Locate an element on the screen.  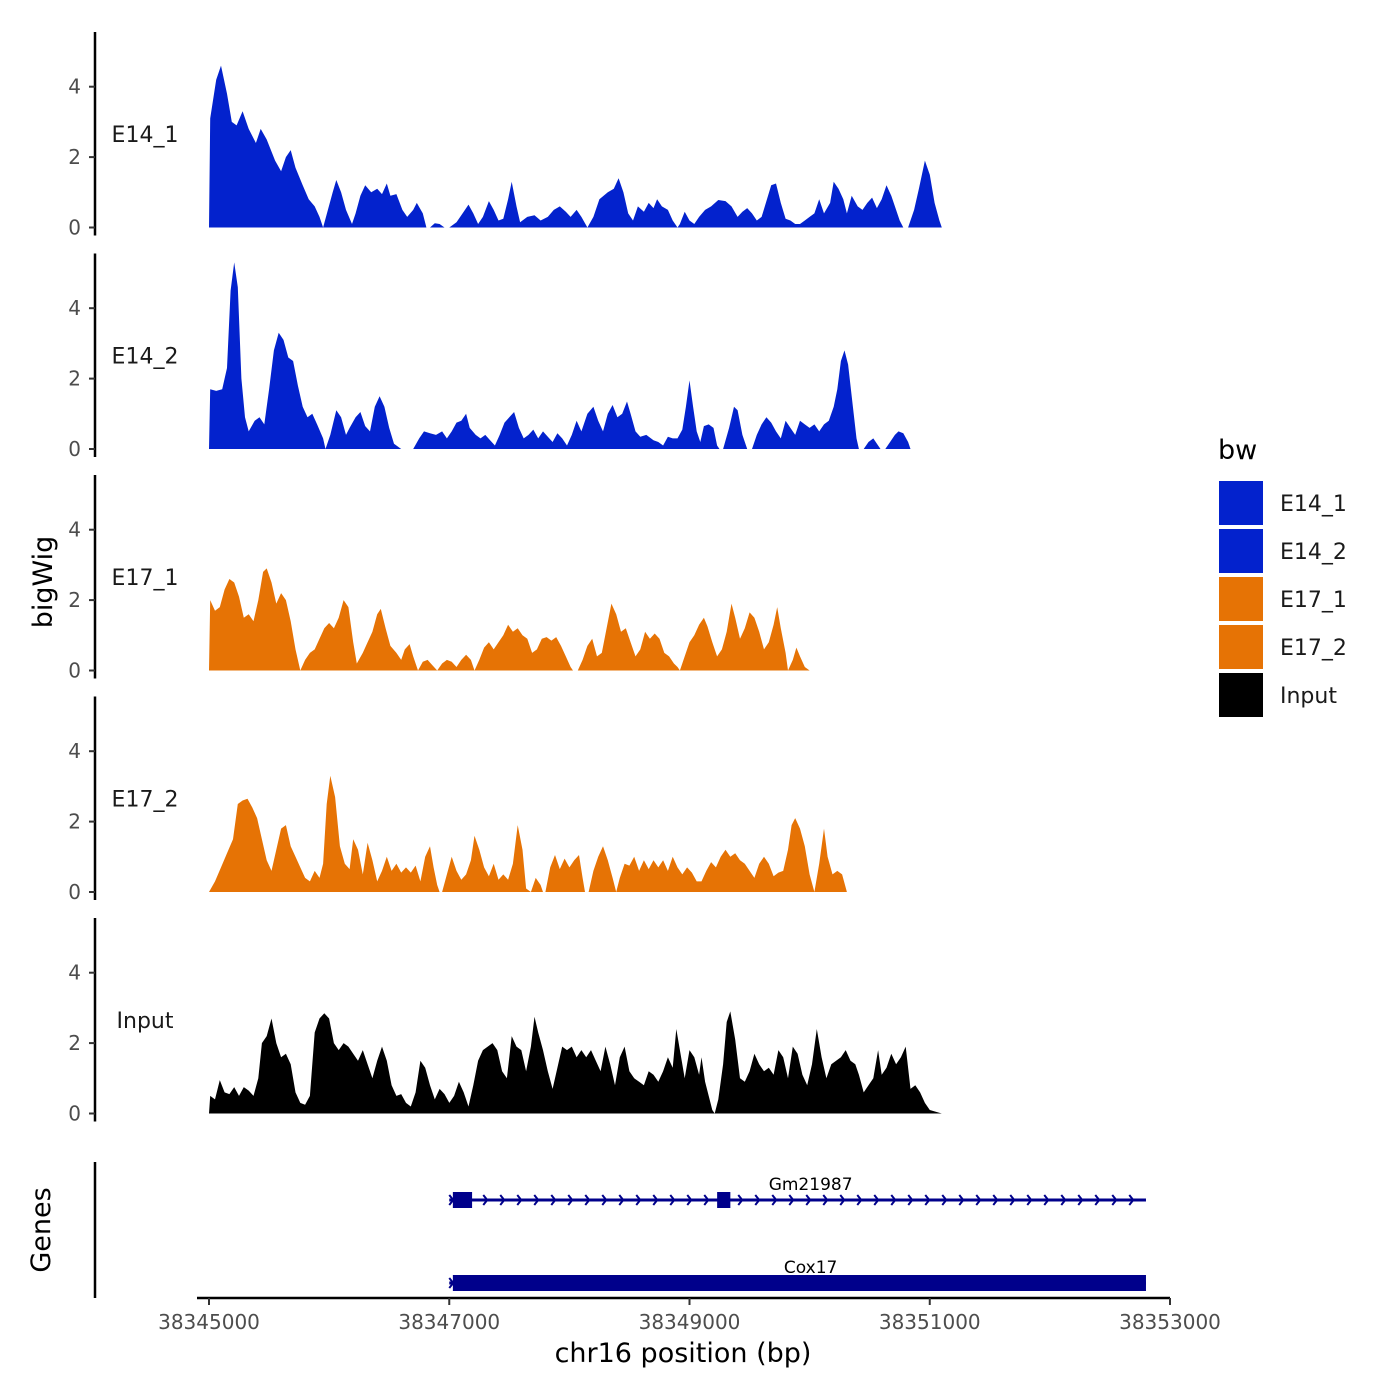
track-label-E14_1: E14_1 is located at coordinates (145, 135).